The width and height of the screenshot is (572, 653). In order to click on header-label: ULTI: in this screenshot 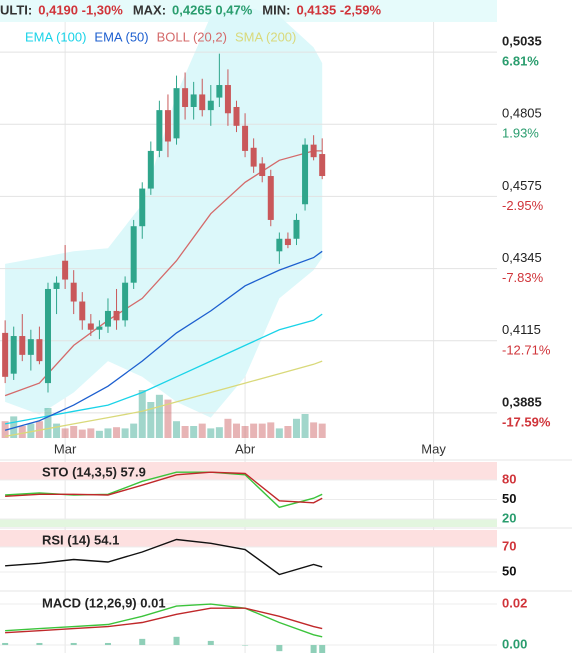, I will do `click(16, 9)`.